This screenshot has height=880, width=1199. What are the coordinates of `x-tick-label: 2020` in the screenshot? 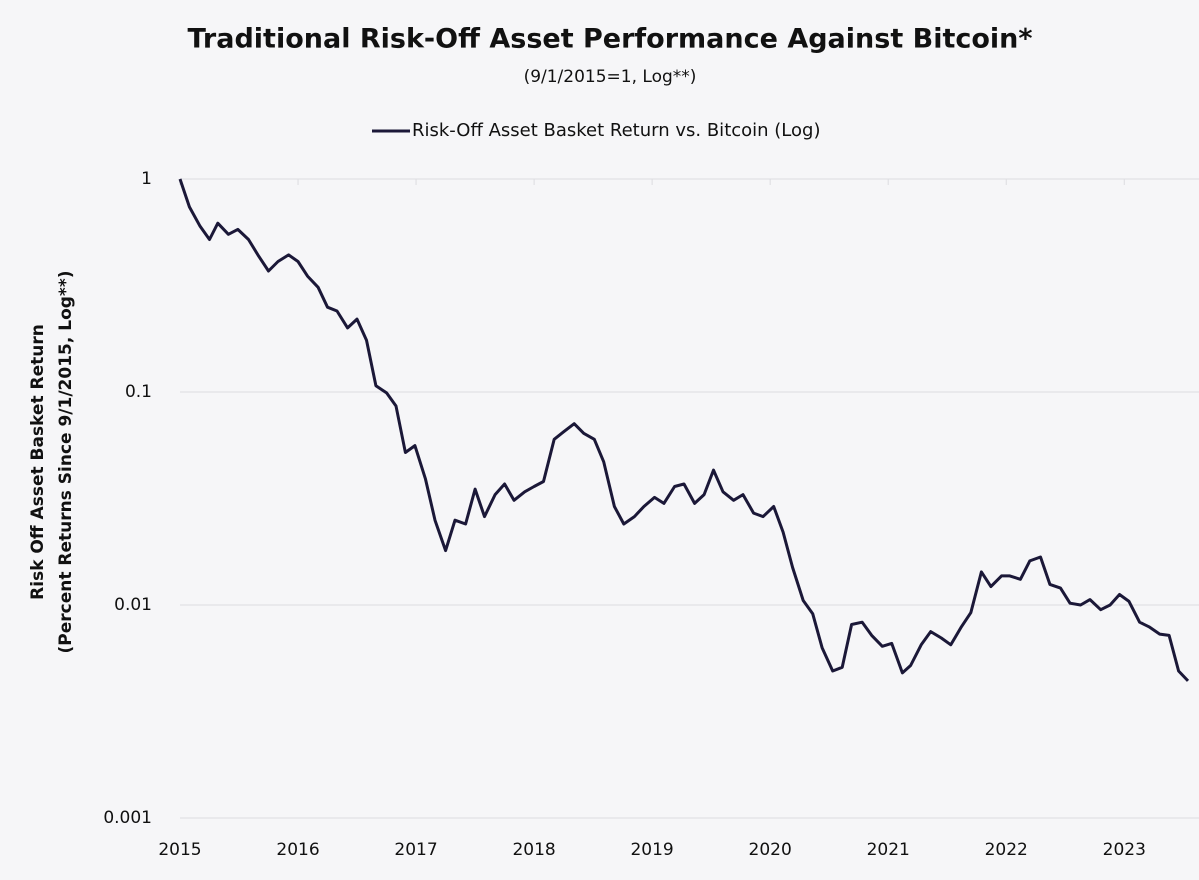 It's located at (770, 850).